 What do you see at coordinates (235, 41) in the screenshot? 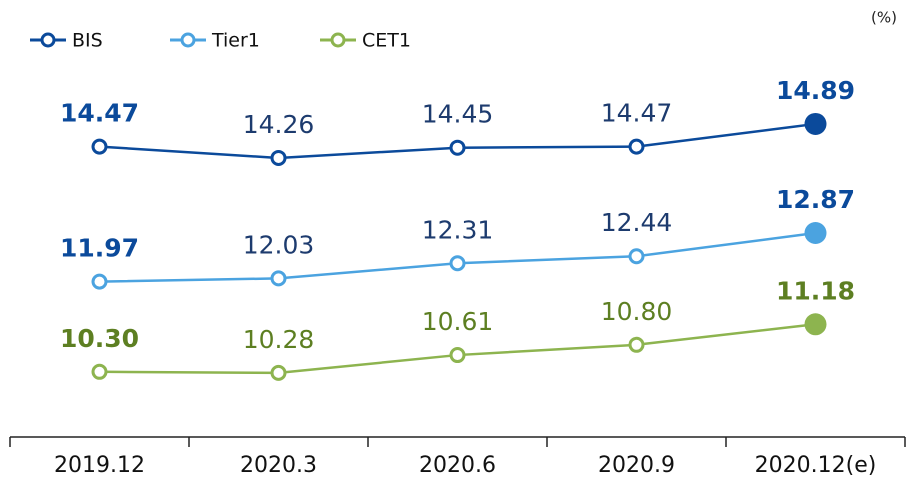
I see `legend-label: Tier1` at bounding box center [235, 41].